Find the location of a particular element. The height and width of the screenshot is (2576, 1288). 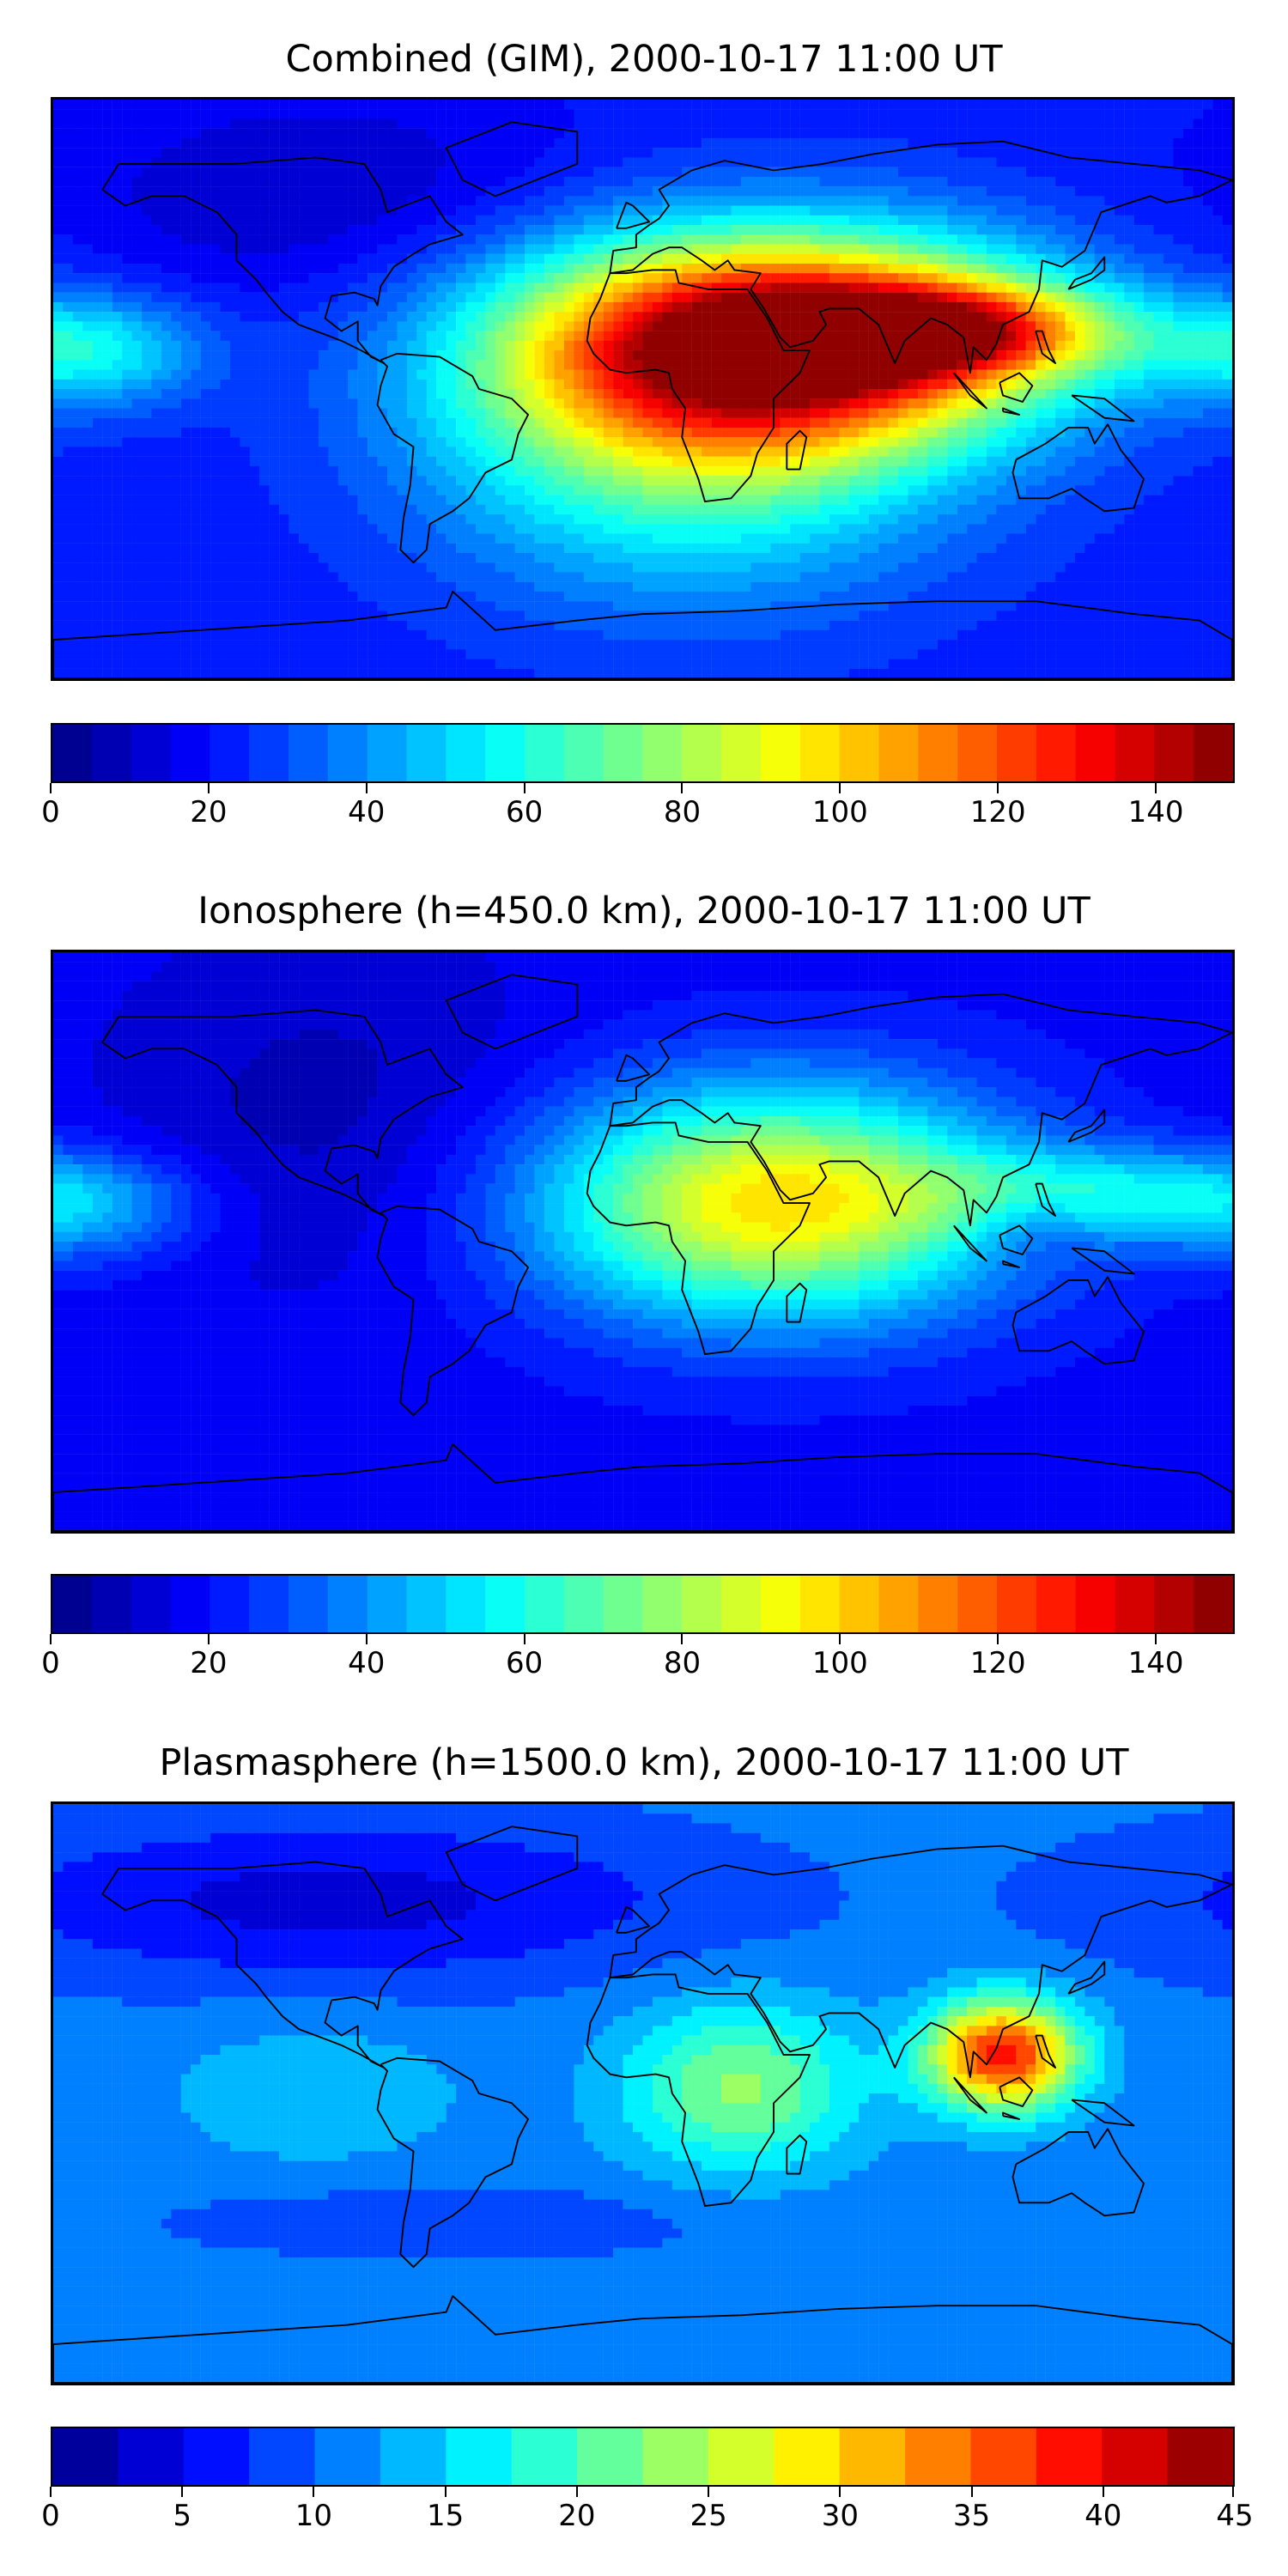

colorbar-tick-label: 35 is located at coordinates (972, 2516).